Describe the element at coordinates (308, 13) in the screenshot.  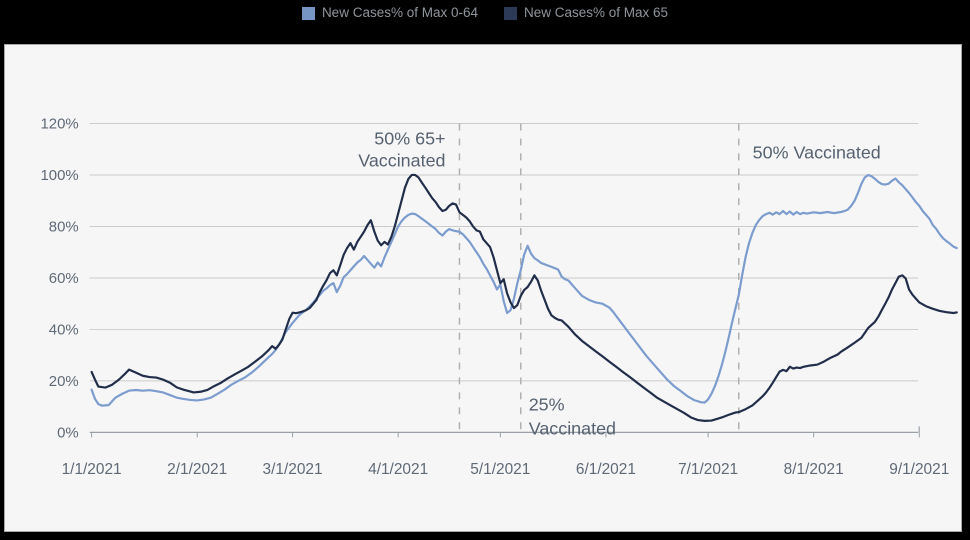
I see `legend-swatch-0-64-icon` at that location.